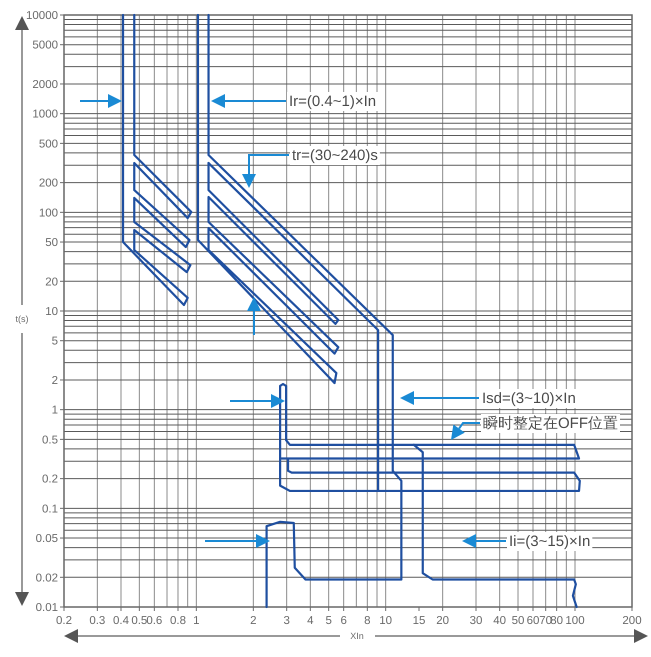 The width and height of the screenshot is (651, 657). I want to click on annotation: Isd=(3~10)×In, so click(529, 398).